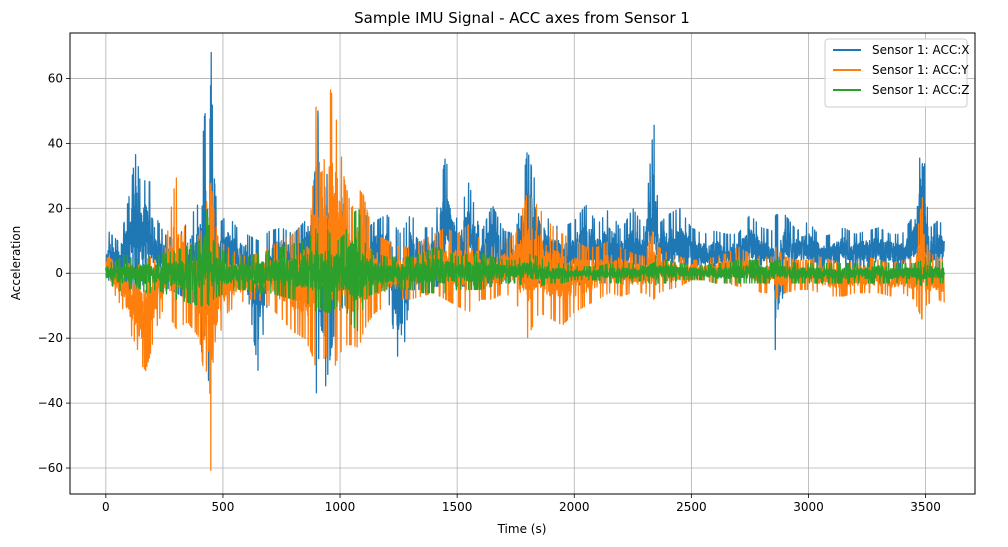 Image resolution: width=1008 pixels, height=547 pixels. Describe the element at coordinates (55, 78) in the screenshot. I see `y-tick-label: 60` at that location.